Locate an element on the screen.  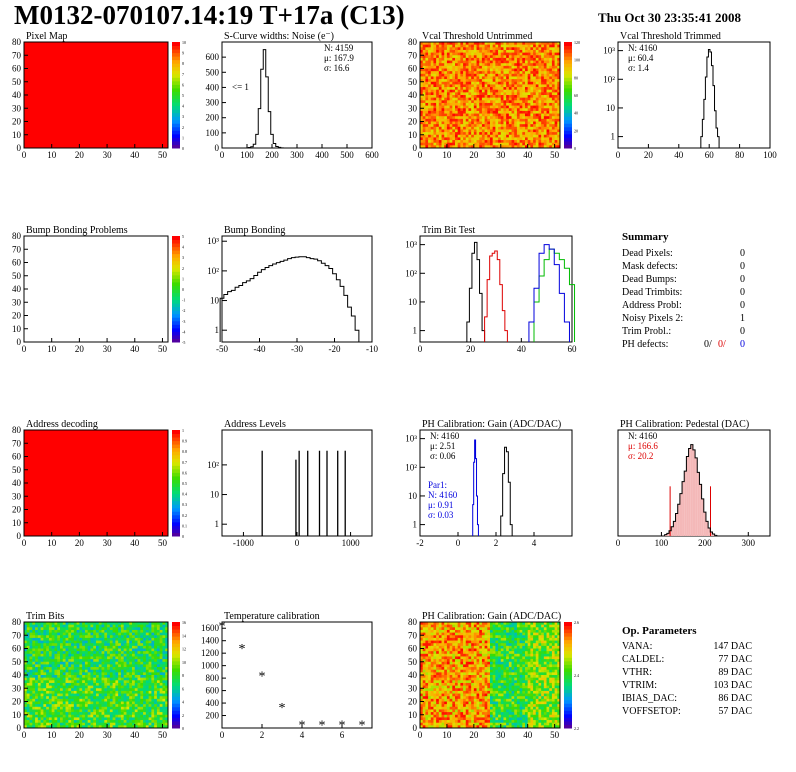
address-decoding-colorbar-seg is located at coordinates (176, 509).